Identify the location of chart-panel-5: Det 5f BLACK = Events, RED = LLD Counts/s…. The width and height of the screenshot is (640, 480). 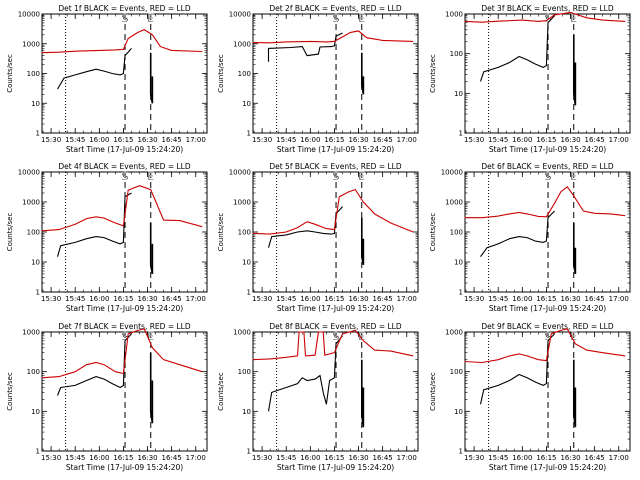
(318, 237).